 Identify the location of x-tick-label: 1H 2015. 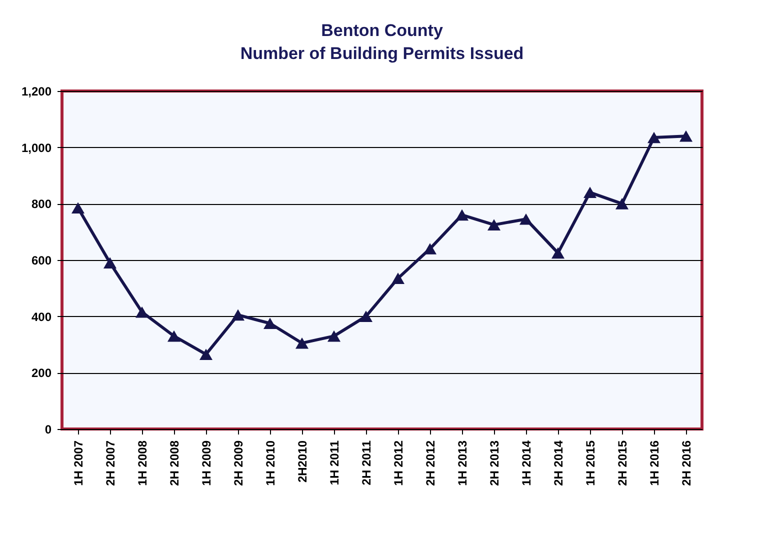
(591, 463).